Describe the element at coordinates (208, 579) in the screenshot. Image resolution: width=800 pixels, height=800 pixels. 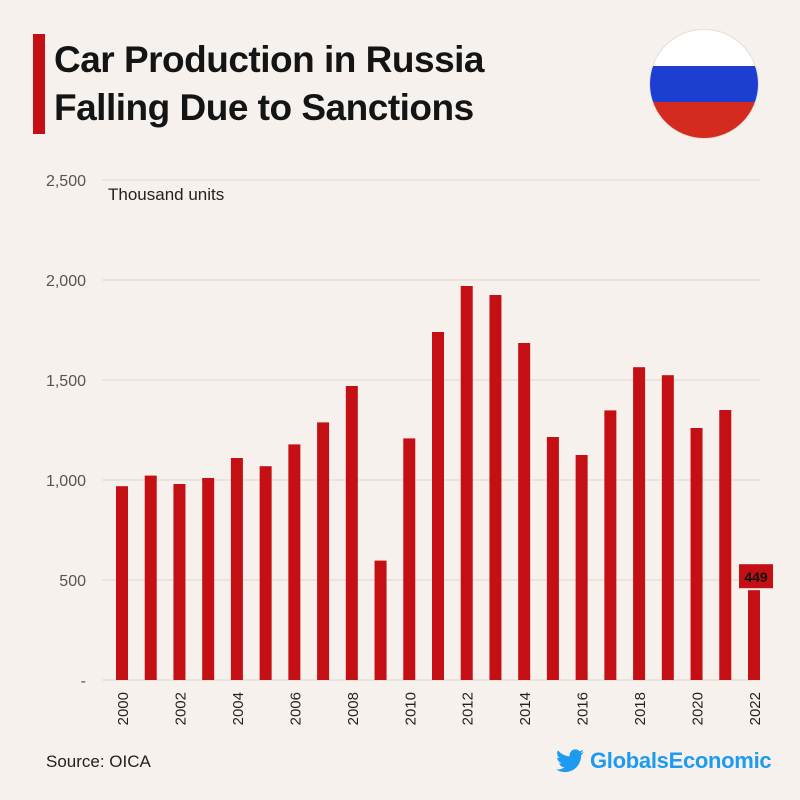
I see `bar-2003` at that location.